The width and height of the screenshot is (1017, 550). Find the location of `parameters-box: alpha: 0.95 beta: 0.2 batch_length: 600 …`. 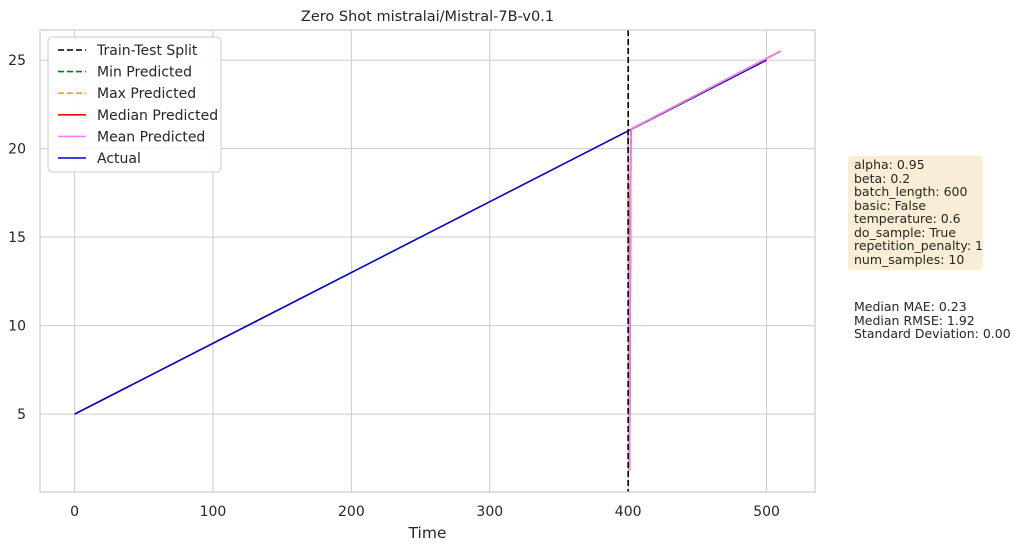

parameters-box: alpha: 0.95 beta: 0.2 batch_length: 600 … is located at coordinates (915, 213).